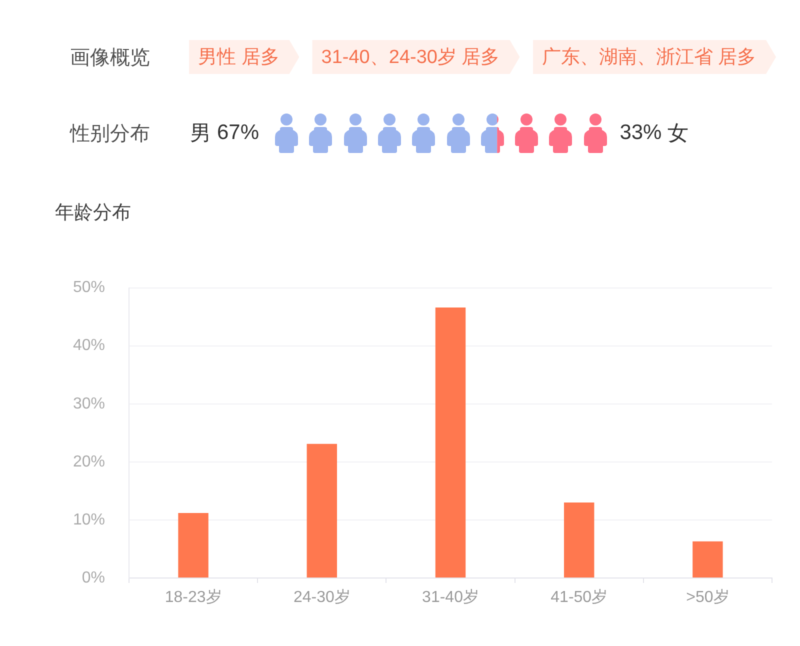 The width and height of the screenshot is (800, 646). What do you see at coordinates (579, 597) in the screenshot?
I see `x-tick-label: 41-50岁` at bounding box center [579, 597].